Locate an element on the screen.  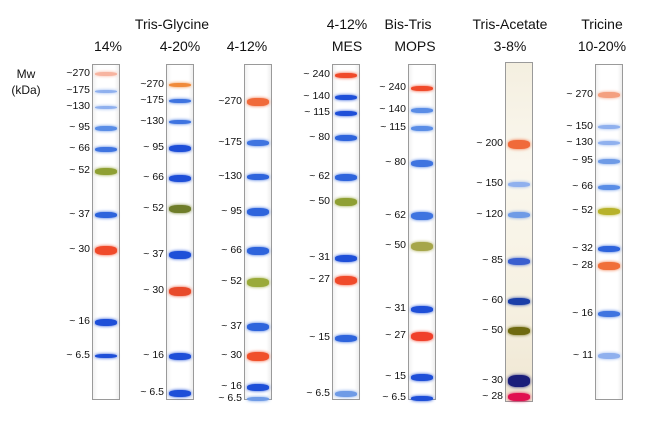
band-size-label: ~ 85 is located at coordinates (492, 260).